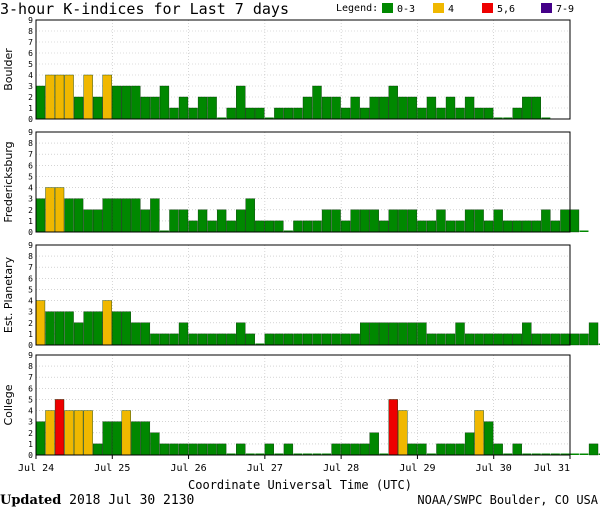 The width and height of the screenshot is (600, 510). What do you see at coordinates (552, 468) in the screenshot?
I see `x-tick-label: Jul 31` at bounding box center [552, 468].